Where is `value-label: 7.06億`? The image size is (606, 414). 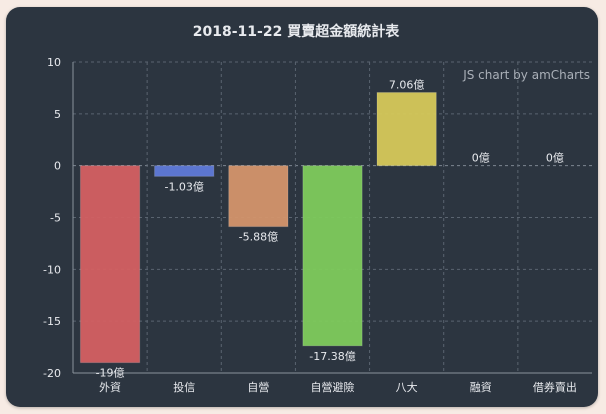 value-label: 7.06億 is located at coordinates (407, 84).